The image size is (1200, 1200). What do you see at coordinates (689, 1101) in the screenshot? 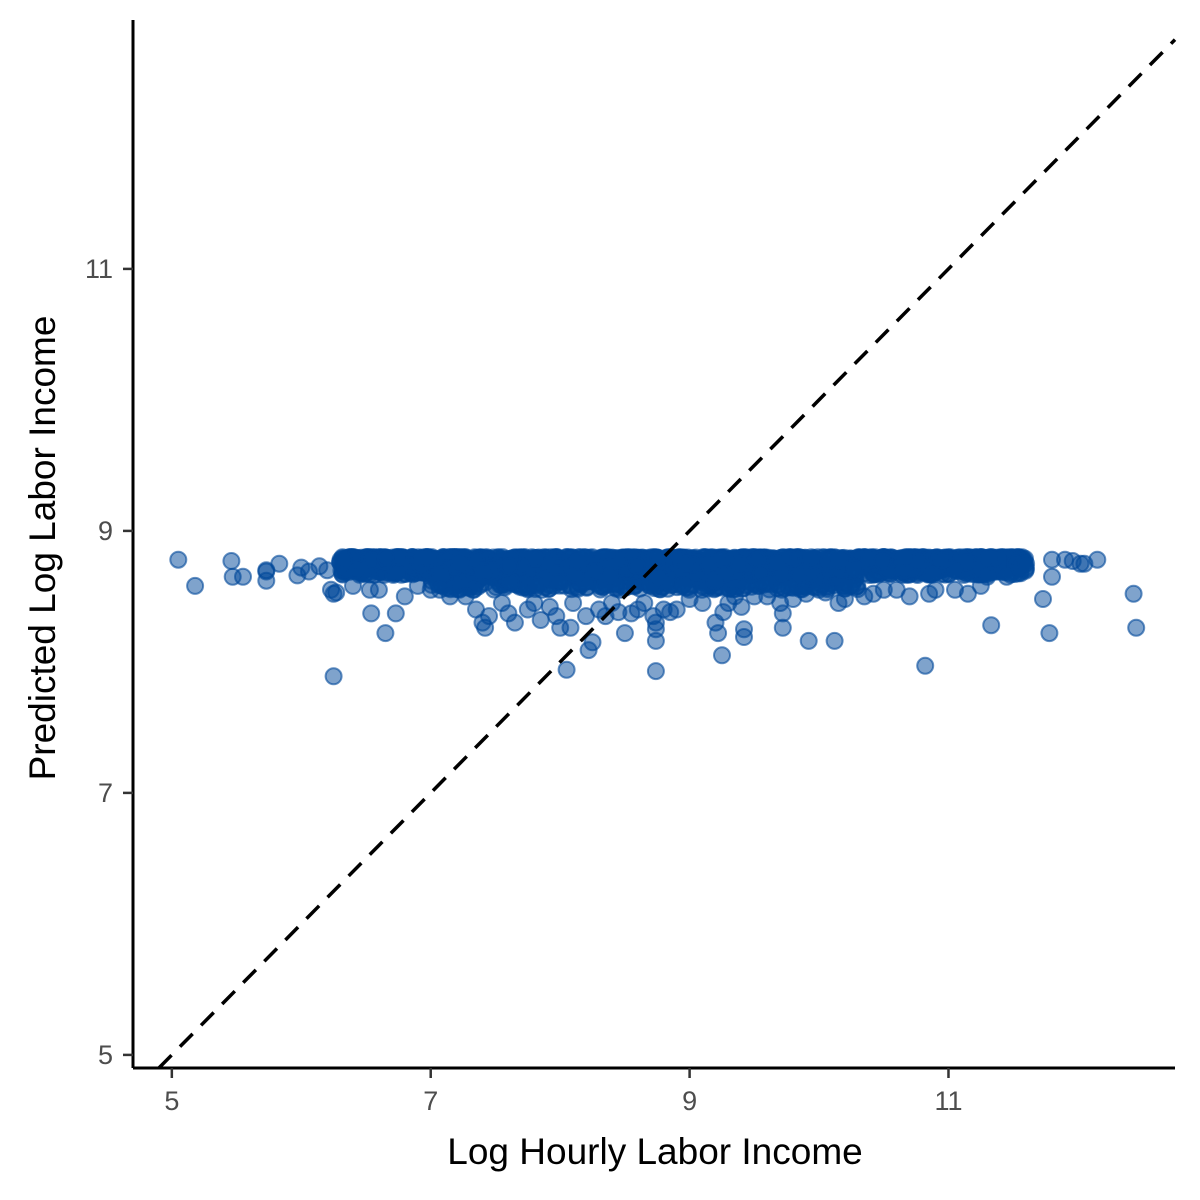
I see `x-tick-label: 9` at bounding box center [689, 1101].